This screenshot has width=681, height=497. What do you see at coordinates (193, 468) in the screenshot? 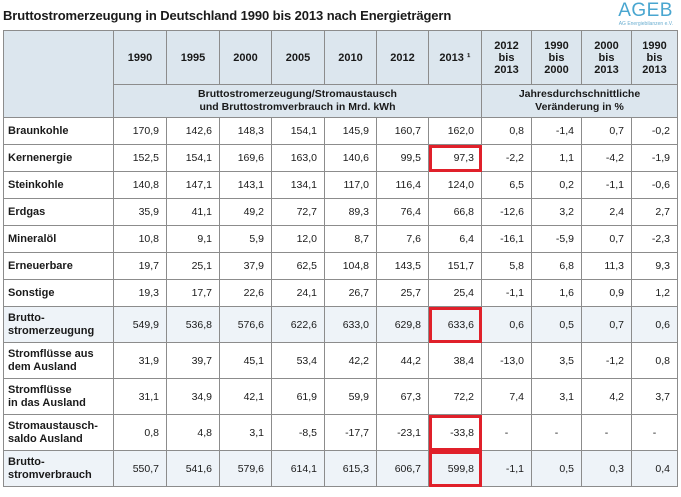
I see `value-cell: 541,6` at bounding box center [193, 468].